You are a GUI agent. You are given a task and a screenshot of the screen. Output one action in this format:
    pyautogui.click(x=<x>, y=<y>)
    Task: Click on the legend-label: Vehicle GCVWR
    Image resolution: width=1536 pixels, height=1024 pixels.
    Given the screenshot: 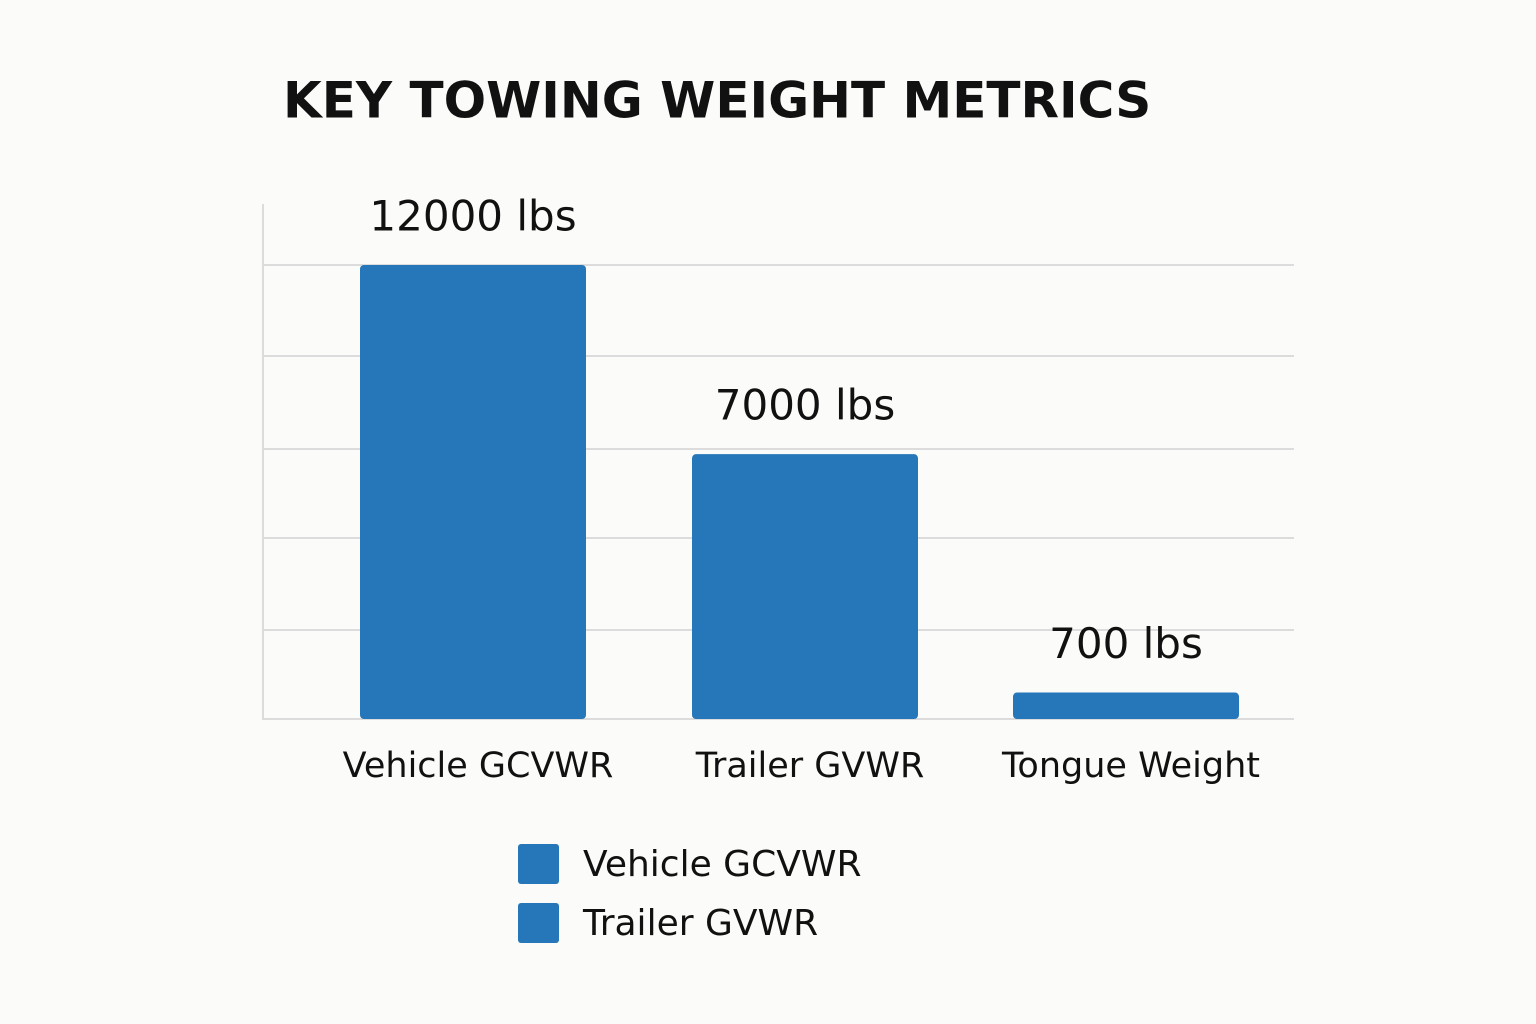 What is the action you would take?
    pyautogui.click(x=722, y=864)
    